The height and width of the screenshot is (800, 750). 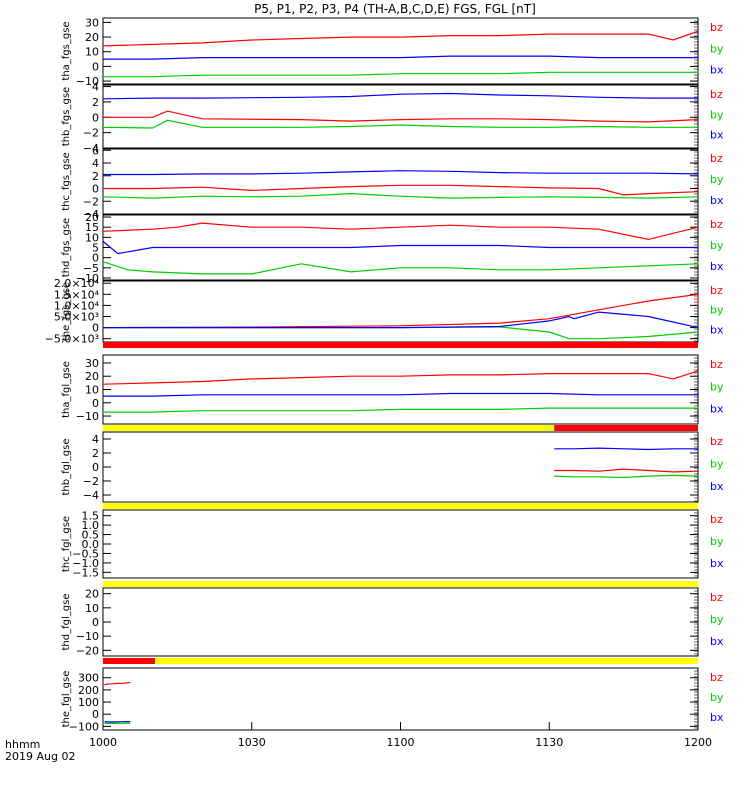 What do you see at coordinates (95, 439) in the screenshot?
I see `y-tick-label: 4` at bounding box center [95, 439].